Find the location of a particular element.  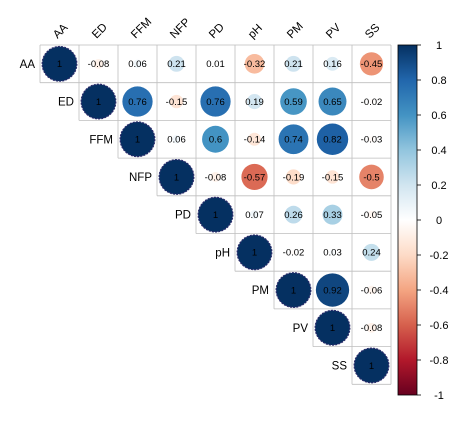

row-label-PD: PD is located at coordinates (183, 216).